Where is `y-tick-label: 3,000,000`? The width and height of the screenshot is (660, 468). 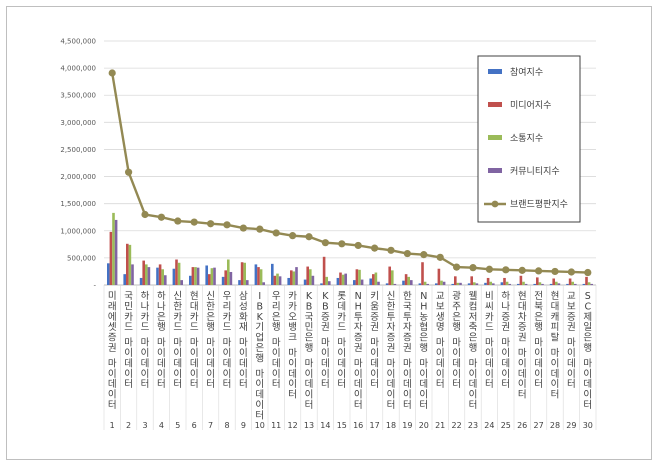
y-tick-label: 3,000,000 is located at coordinates (78, 123).